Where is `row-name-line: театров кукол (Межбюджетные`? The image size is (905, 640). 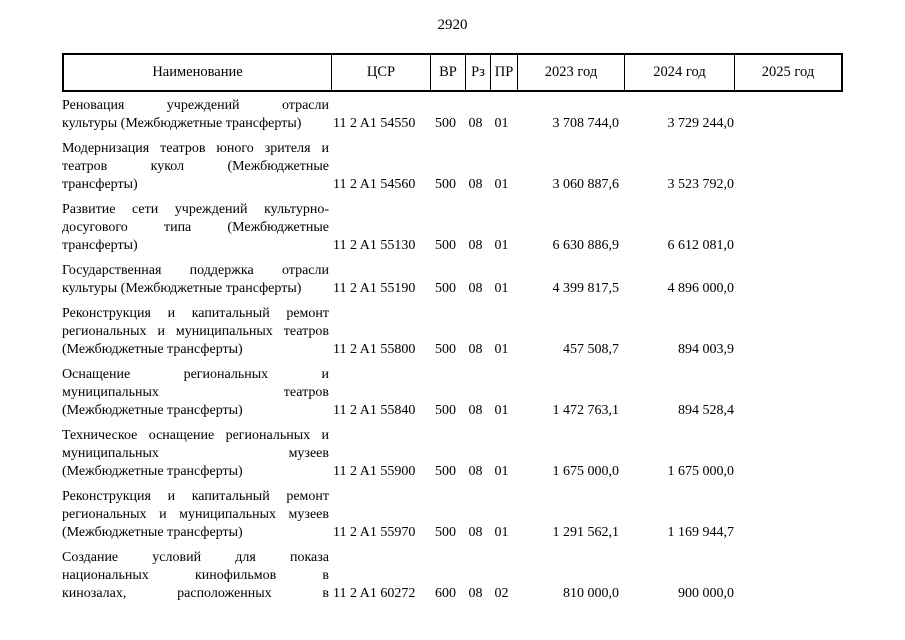
row-name-line: театров кукол (Межбюджетные is located at coordinates (195, 166).